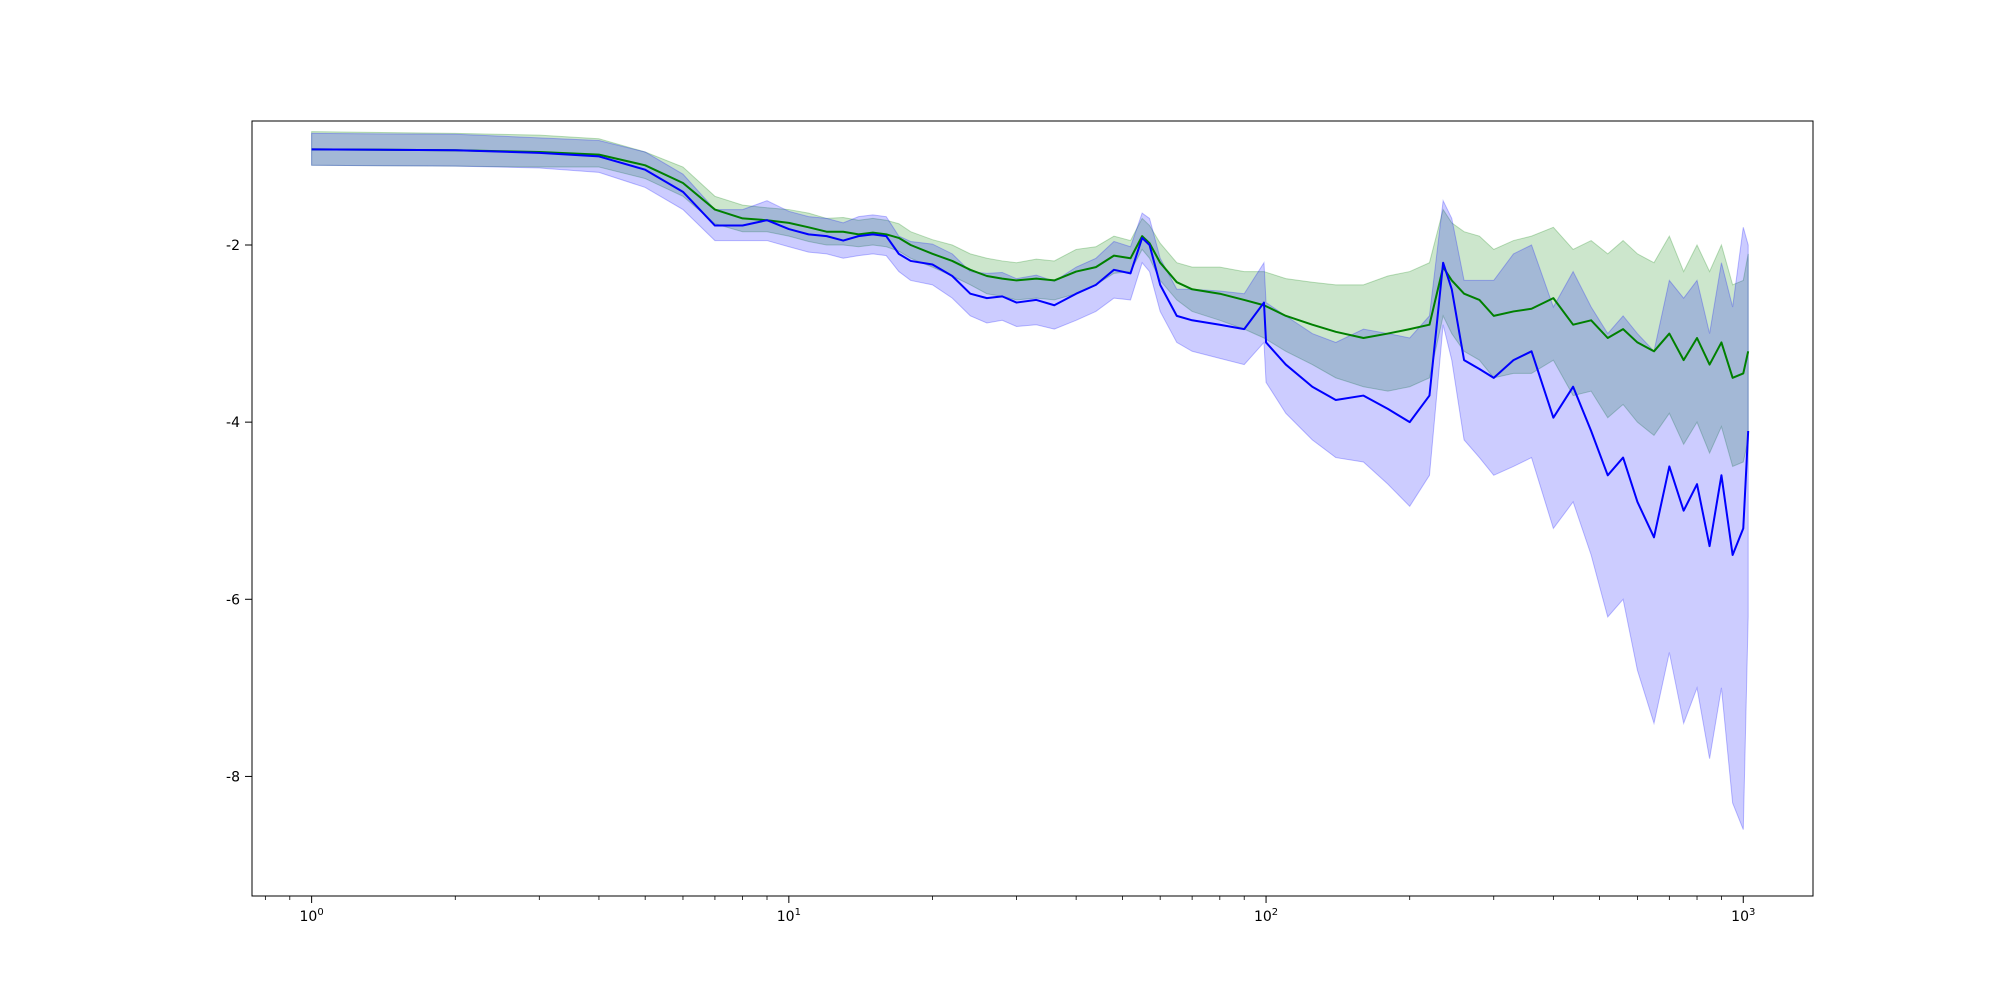  What do you see at coordinates (798, 912) in the screenshot?
I see `x-tick-exponent: 1` at bounding box center [798, 912].